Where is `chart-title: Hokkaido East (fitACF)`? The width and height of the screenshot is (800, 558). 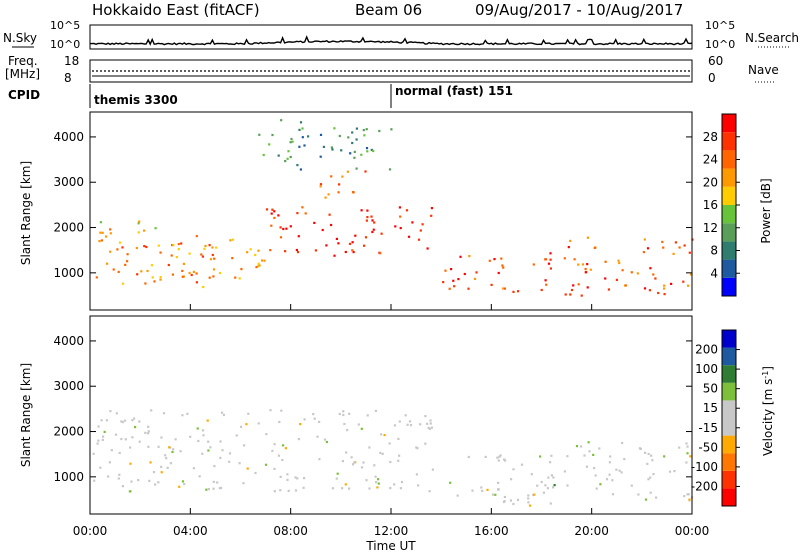 chart-title: Hokkaido East (fitACF) is located at coordinates (176, 10).